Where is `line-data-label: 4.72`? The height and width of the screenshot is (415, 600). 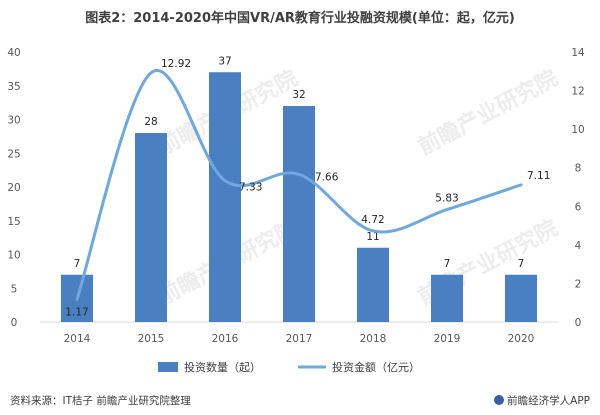
line-data-label: 4.72 is located at coordinates (372, 220).